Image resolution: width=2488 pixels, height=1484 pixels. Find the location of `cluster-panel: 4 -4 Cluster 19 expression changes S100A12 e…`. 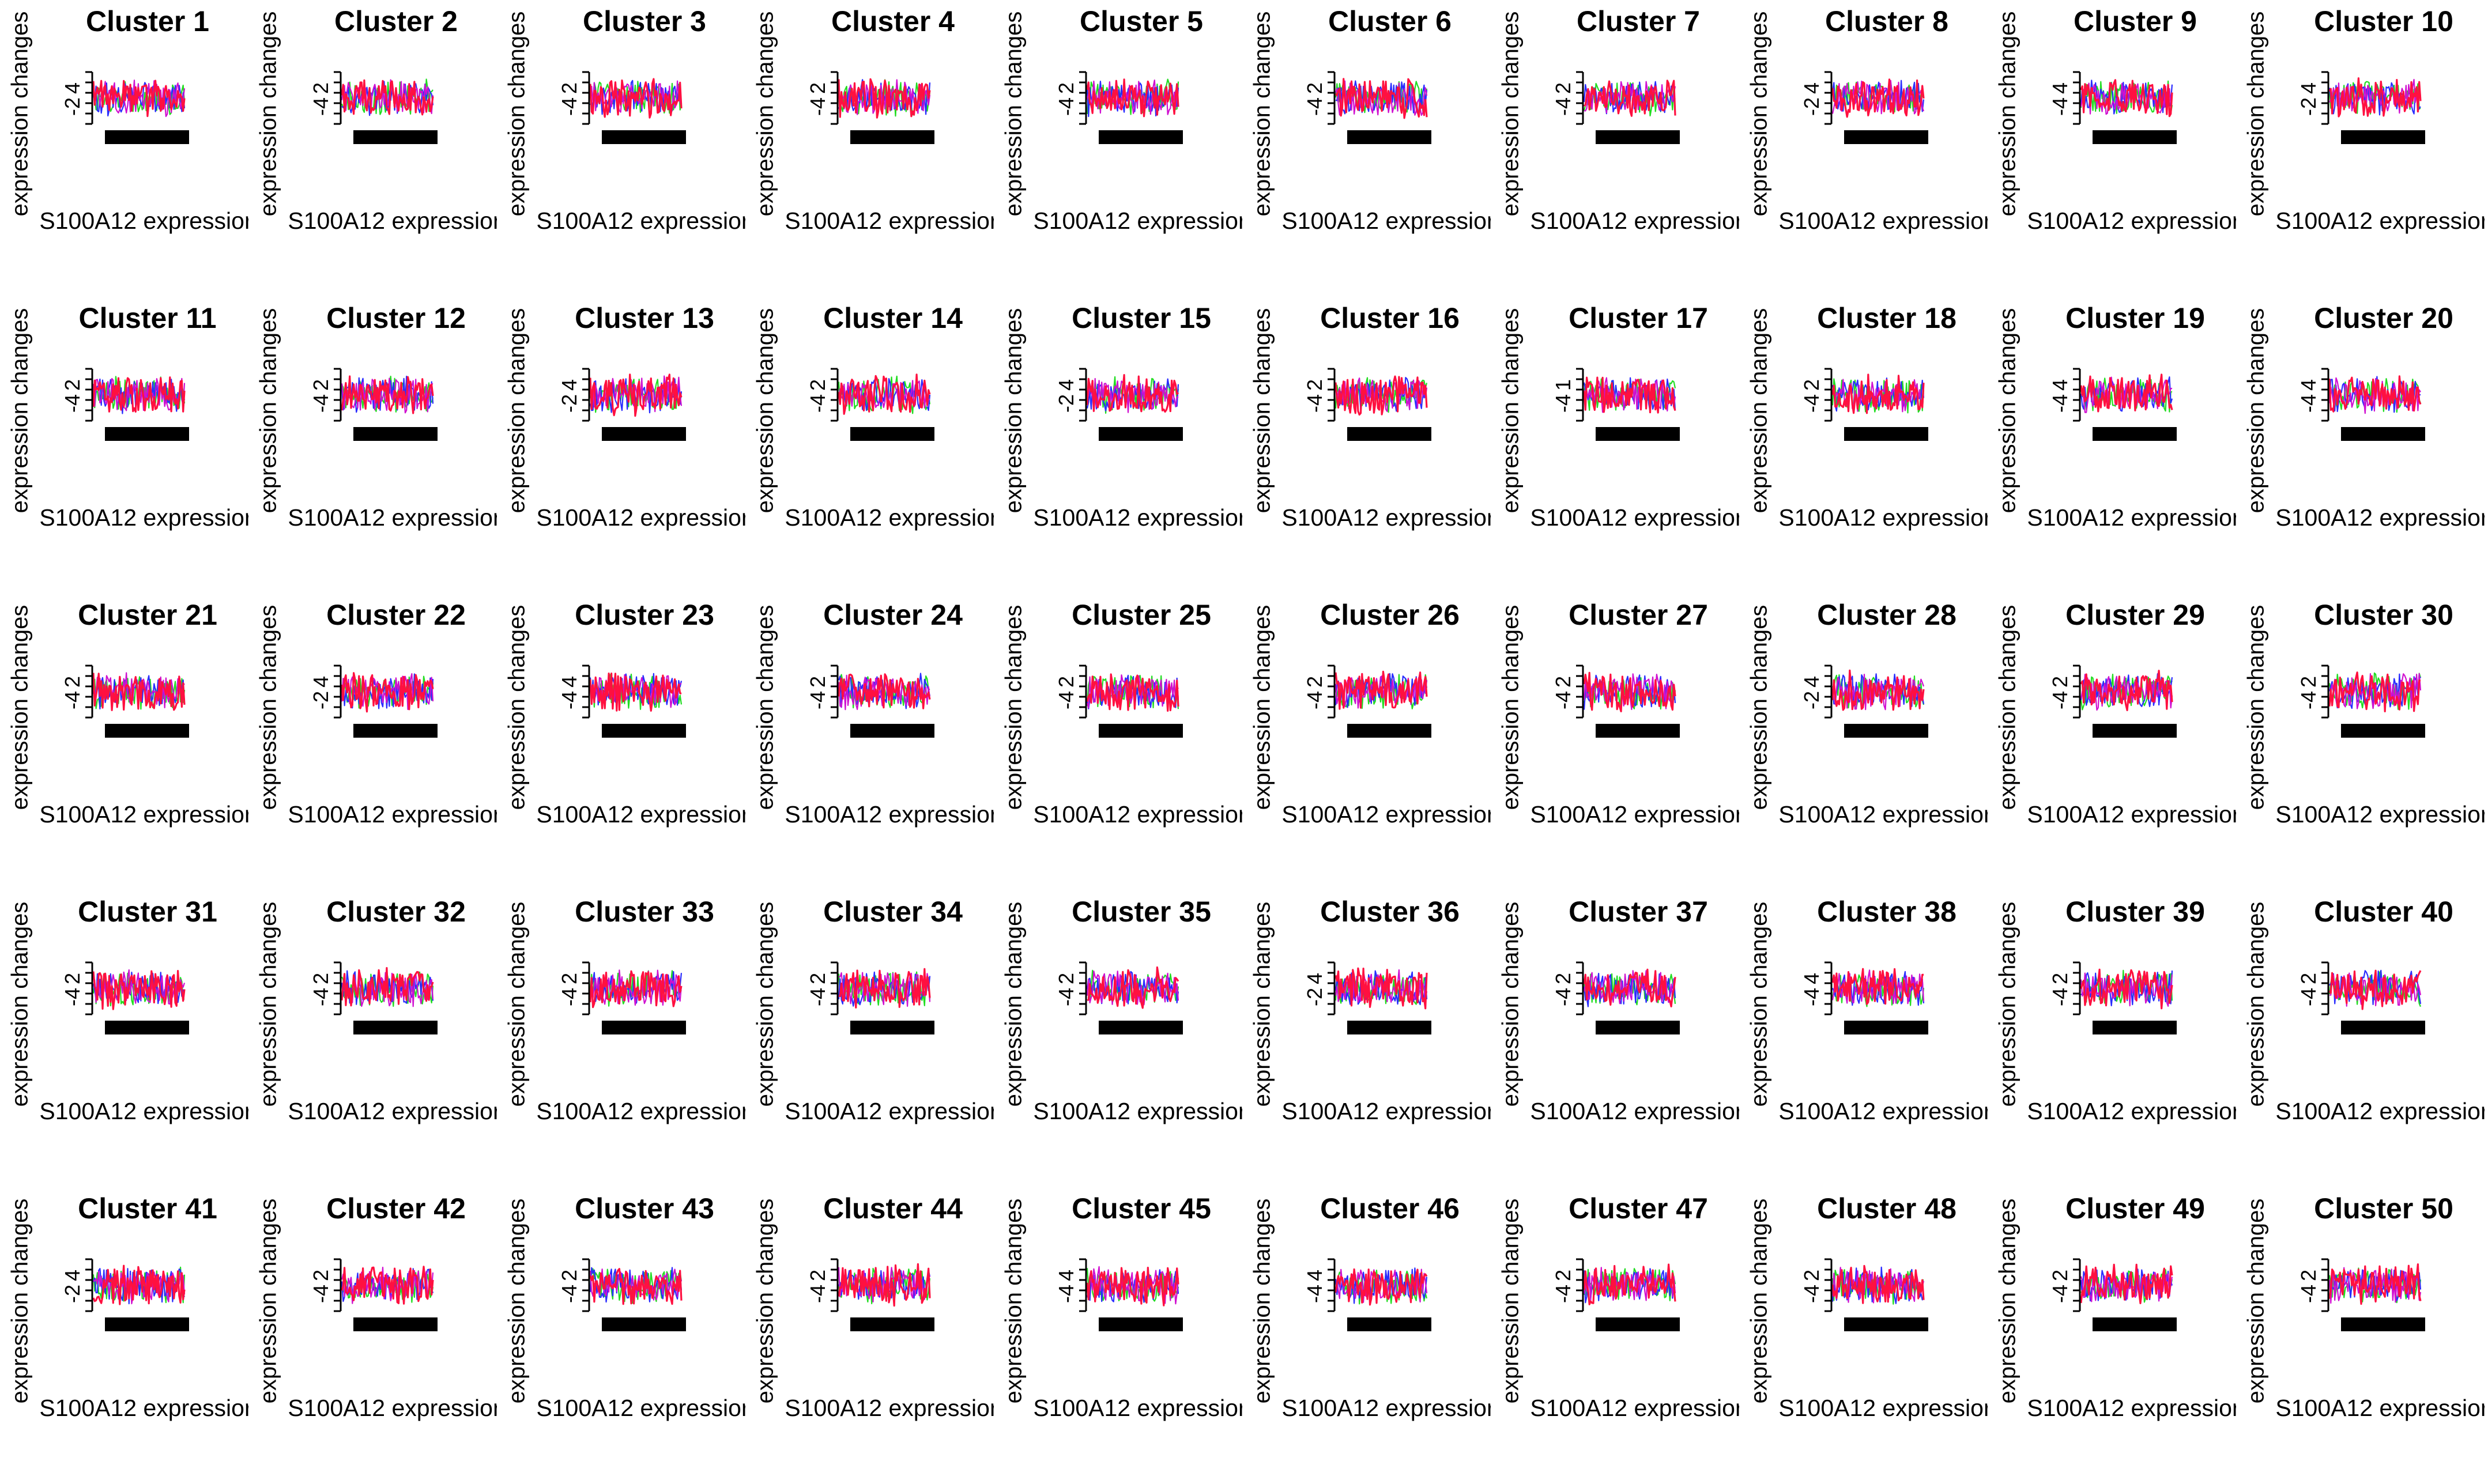

cluster-panel: 4 -4 Cluster 19 expression changes S100A12 e… is located at coordinates (2112, 446).